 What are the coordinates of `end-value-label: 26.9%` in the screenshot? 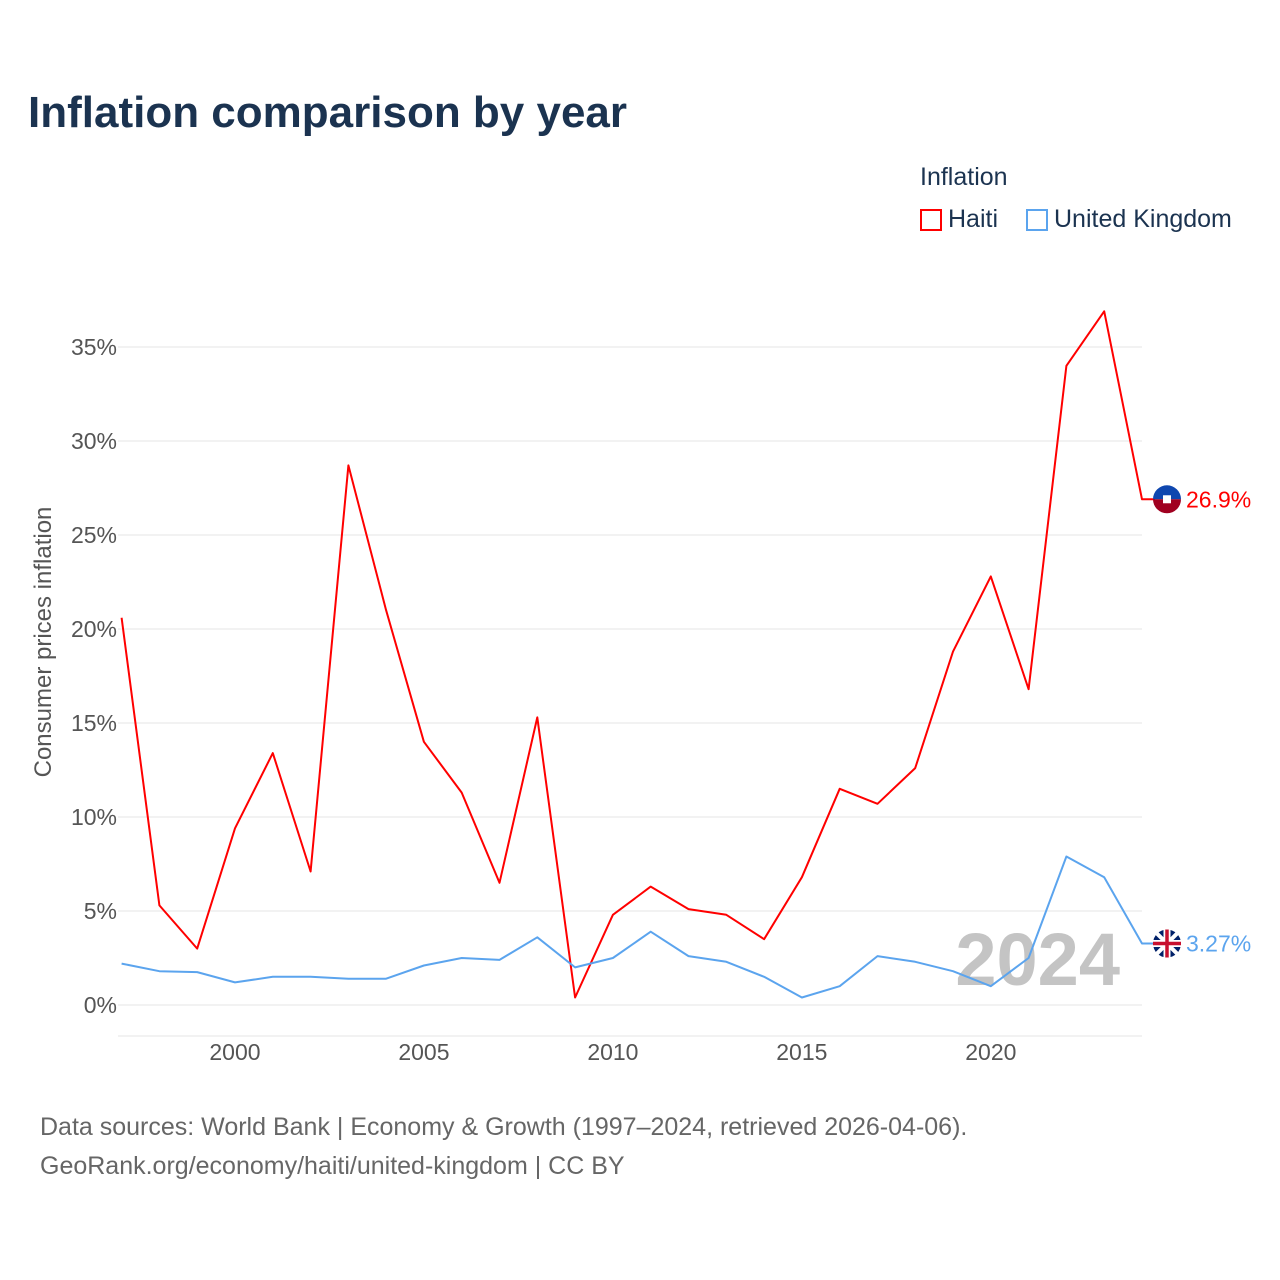 It's located at (1218, 499).